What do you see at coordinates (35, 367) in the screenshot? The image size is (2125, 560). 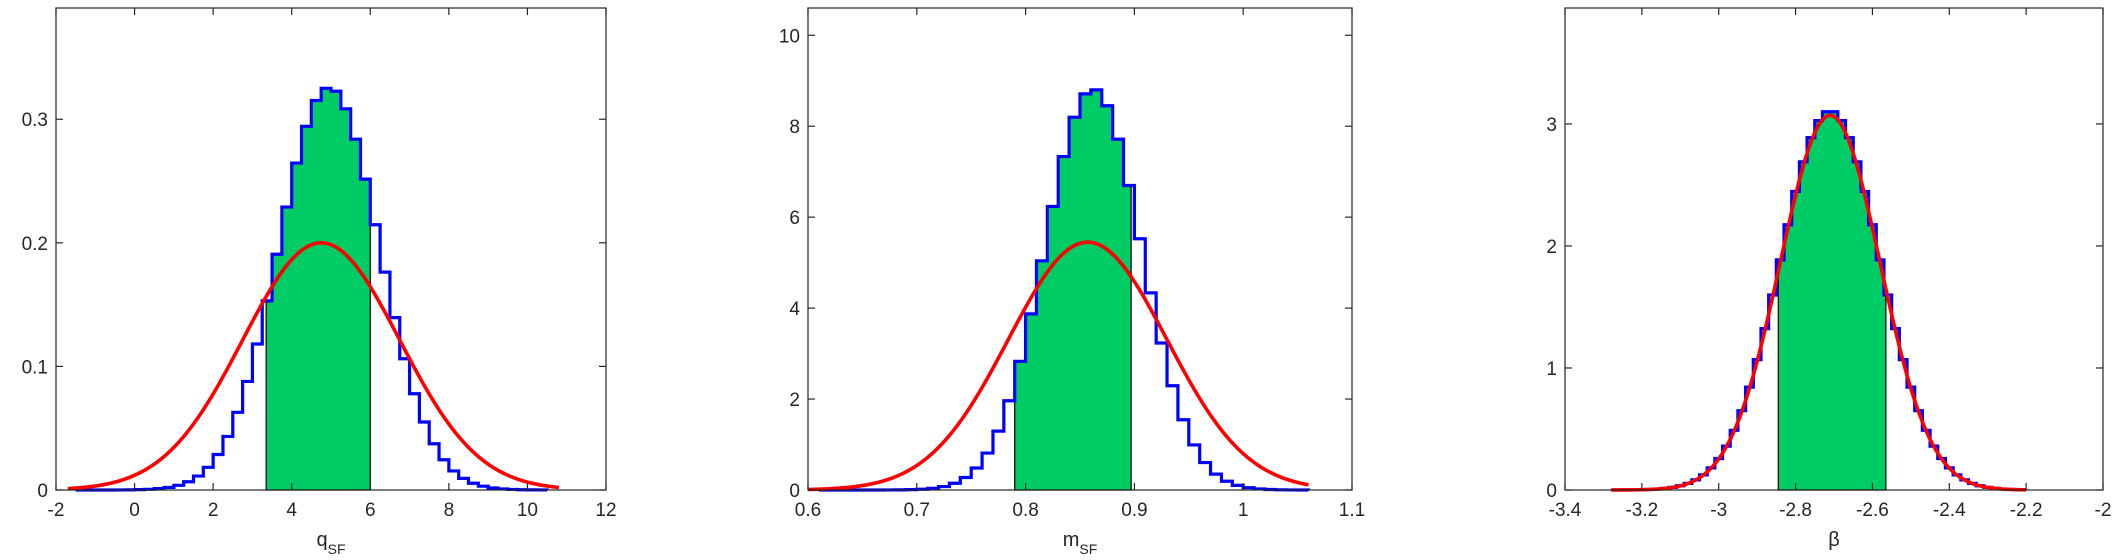 I see `y-tick-label: 0.1` at bounding box center [35, 367].